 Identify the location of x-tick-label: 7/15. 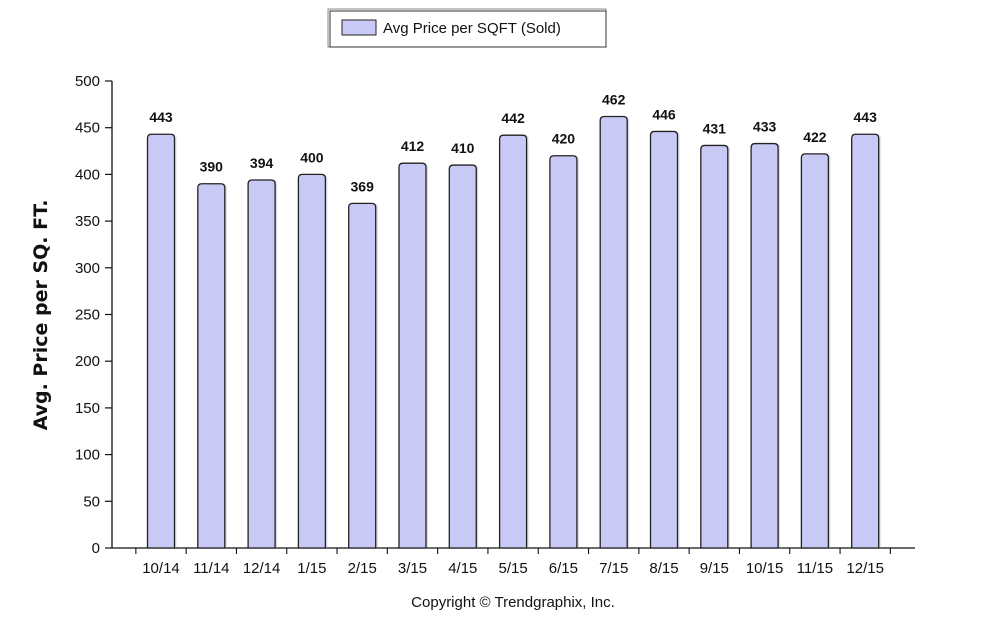
(613, 568).